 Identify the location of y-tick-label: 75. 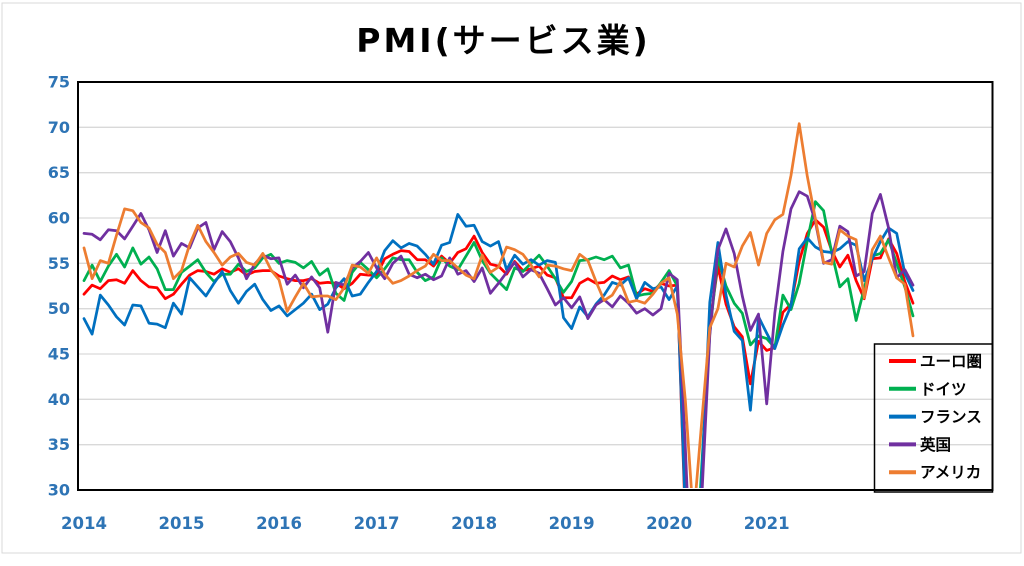
(59, 82).